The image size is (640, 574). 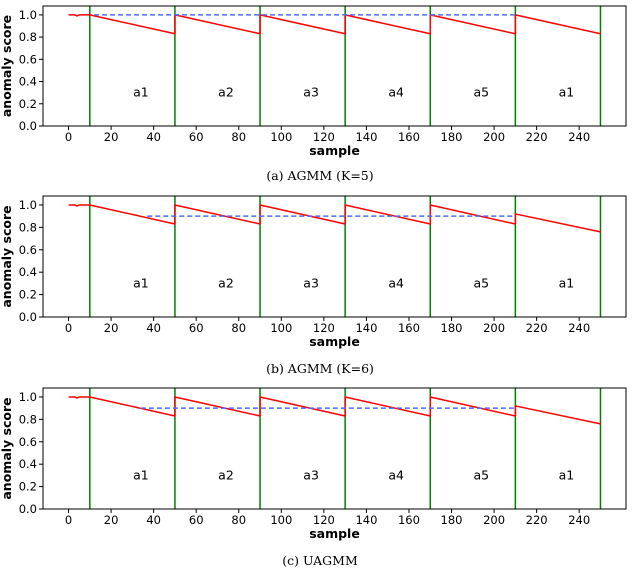 I want to click on x-tick: 0, so click(x=68, y=518).